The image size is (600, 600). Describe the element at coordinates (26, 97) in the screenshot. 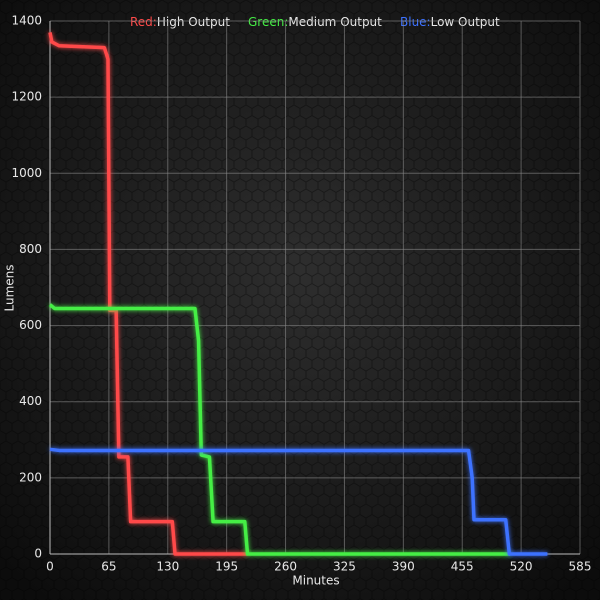

I see `y-tick-label: 1200` at that location.